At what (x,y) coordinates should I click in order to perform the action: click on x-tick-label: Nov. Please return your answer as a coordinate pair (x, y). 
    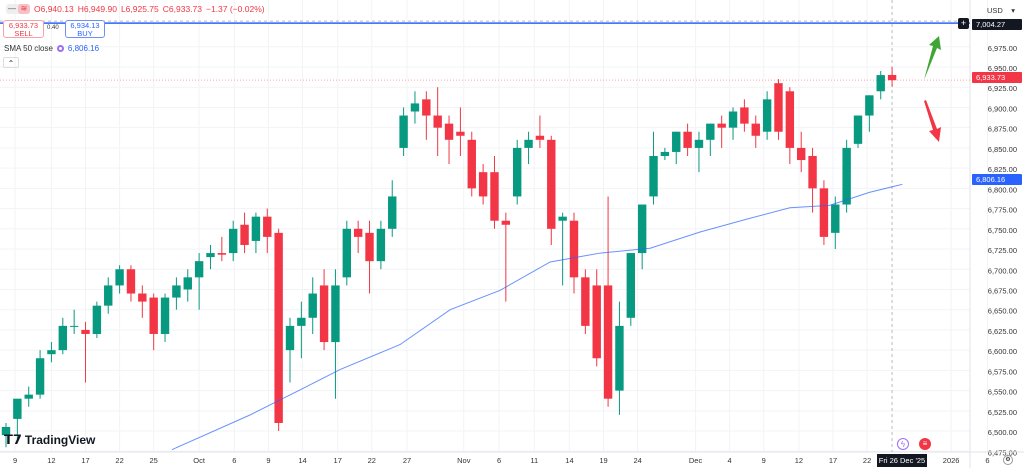
    Looking at the image, I should click on (464, 460).